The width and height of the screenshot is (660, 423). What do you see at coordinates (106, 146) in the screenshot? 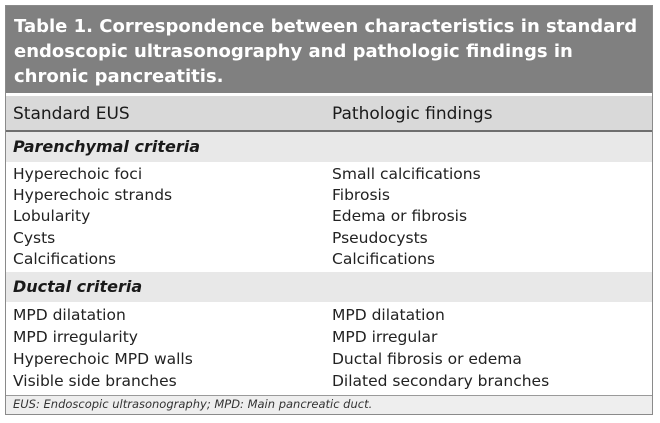
I see `section-label: Parenchymal criteria` at bounding box center [106, 146].